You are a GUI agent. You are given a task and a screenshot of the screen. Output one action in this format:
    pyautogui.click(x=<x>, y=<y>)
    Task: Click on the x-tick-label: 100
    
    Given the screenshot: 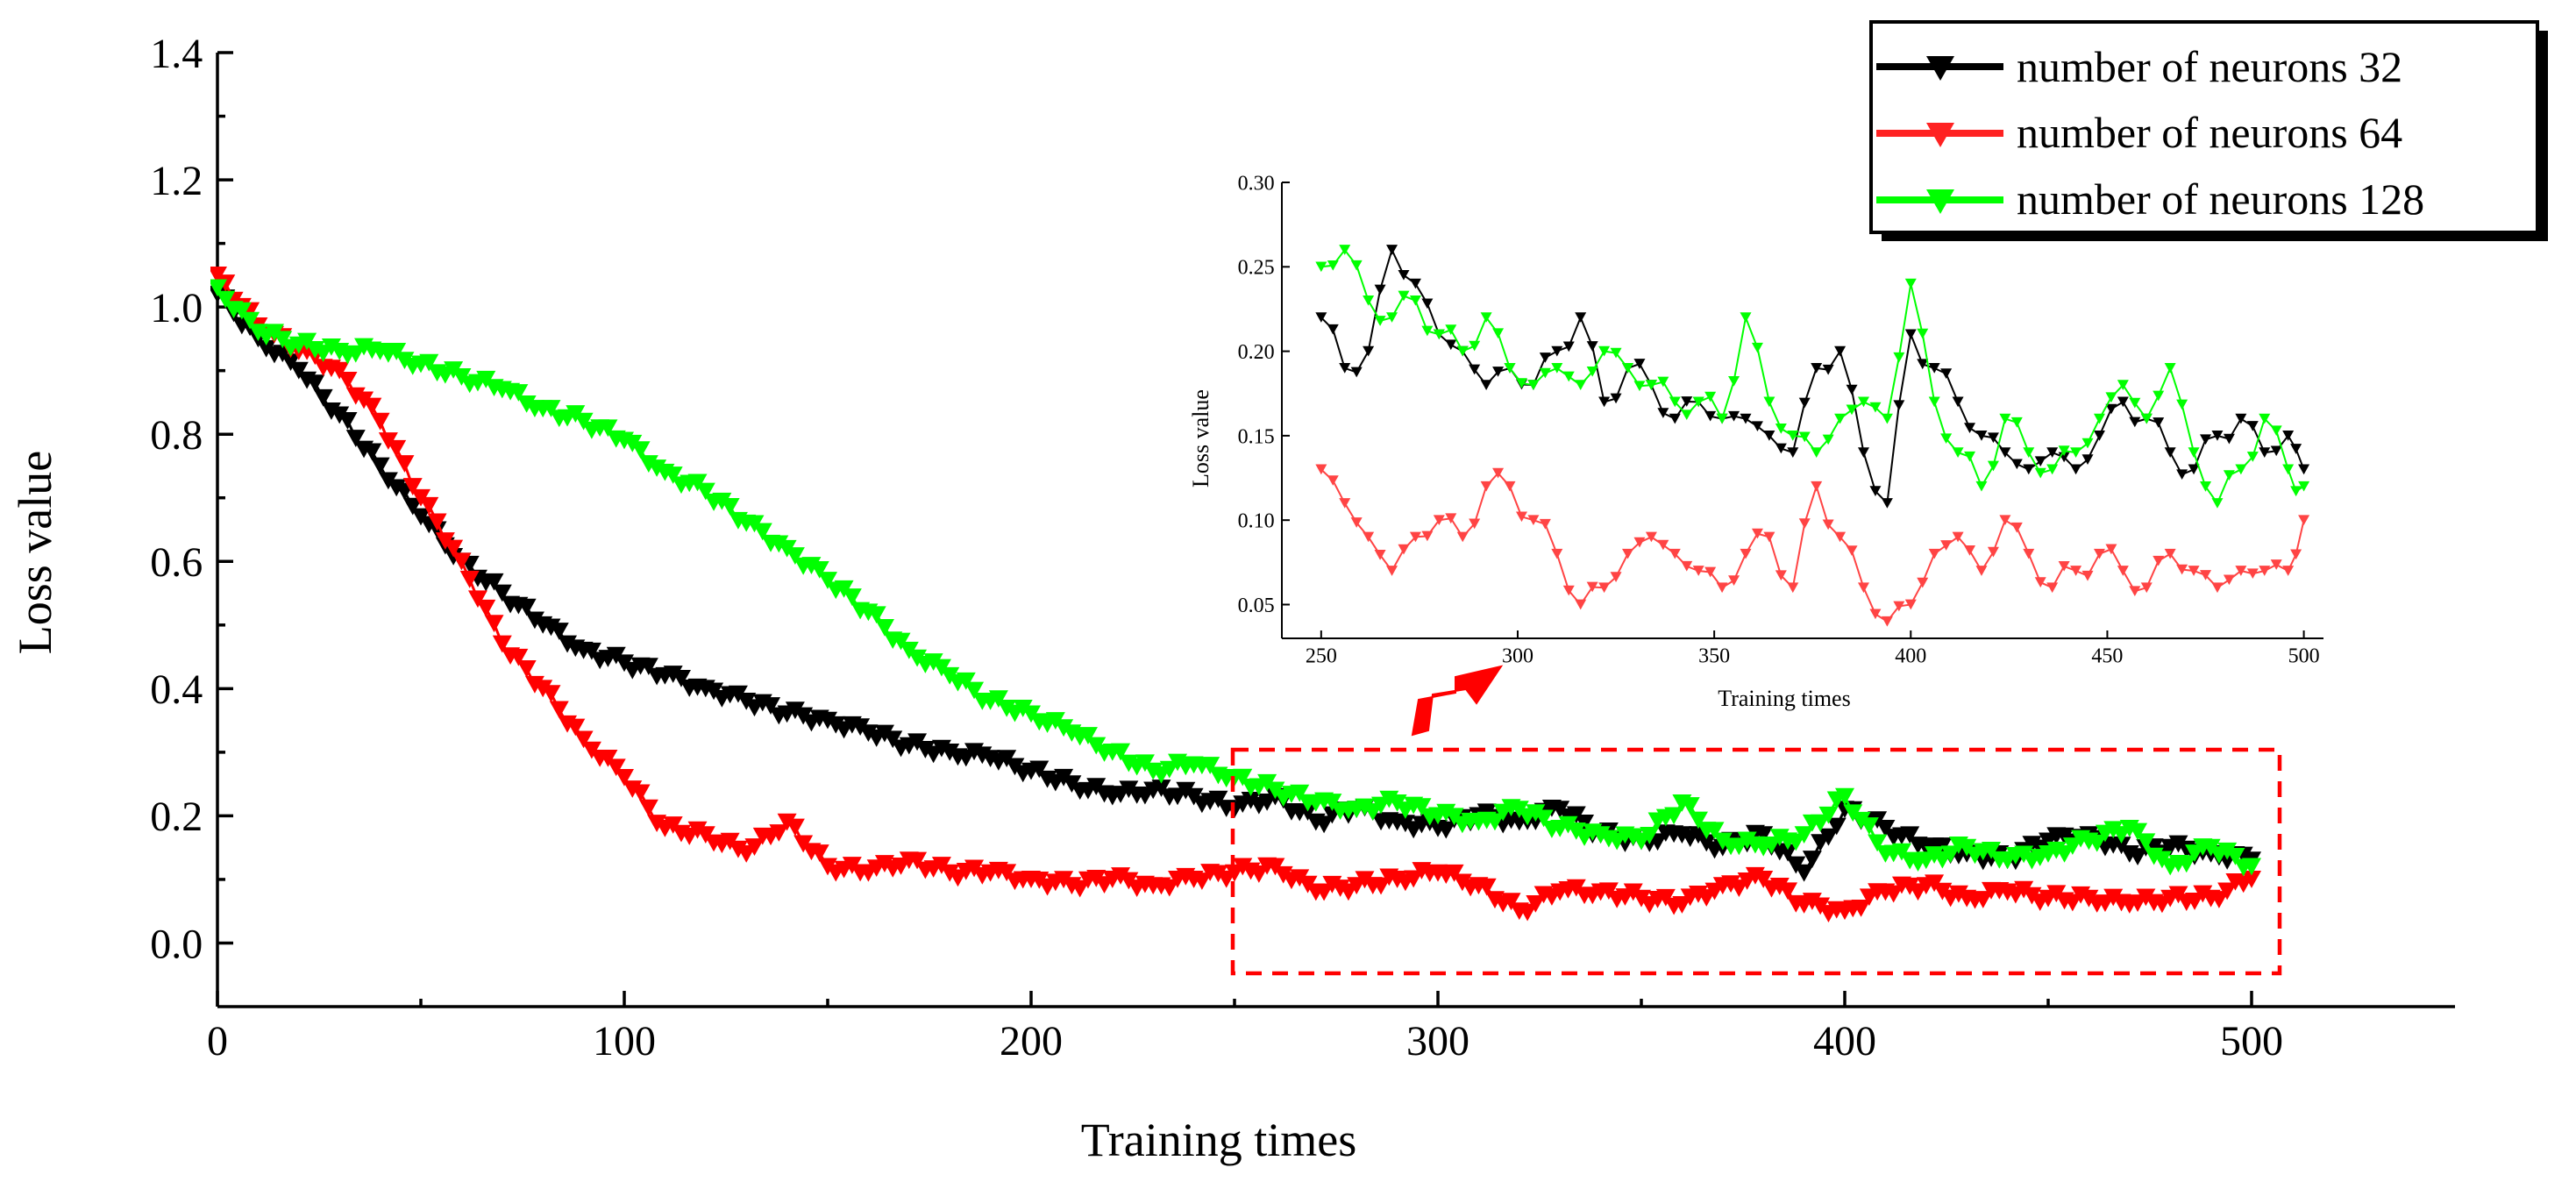 What is the action you would take?
    pyautogui.click(x=624, y=1041)
    